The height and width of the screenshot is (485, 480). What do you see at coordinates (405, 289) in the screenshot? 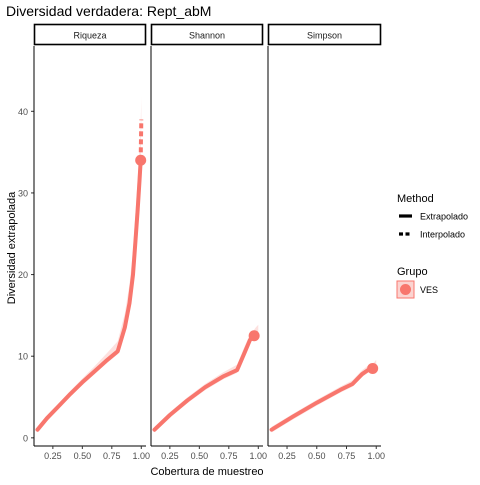
I see `legend-key-ves-point` at bounding box center [405, 289].